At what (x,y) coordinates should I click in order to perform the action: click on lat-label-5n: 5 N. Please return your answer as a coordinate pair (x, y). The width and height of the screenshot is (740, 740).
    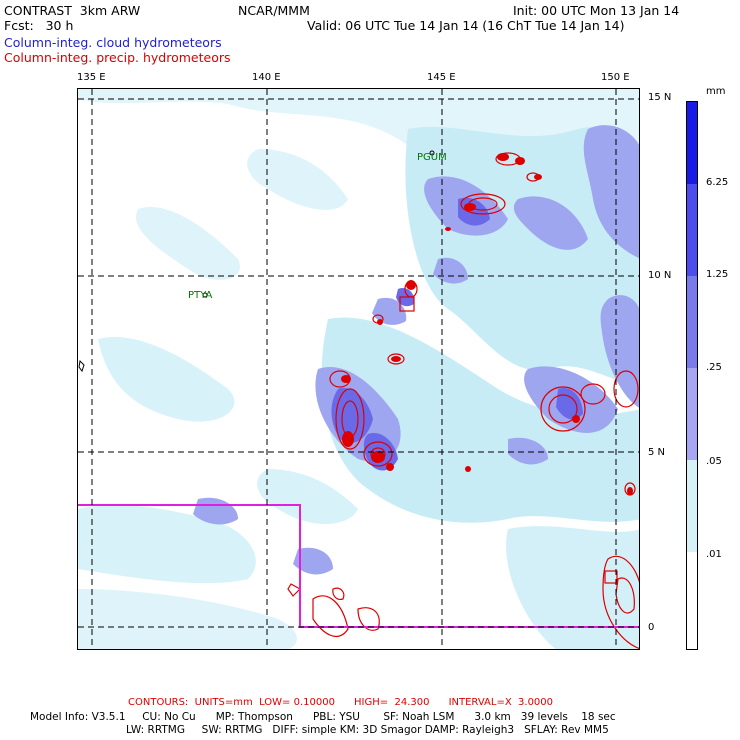
    Looking at the image, I should click on (657, 452).